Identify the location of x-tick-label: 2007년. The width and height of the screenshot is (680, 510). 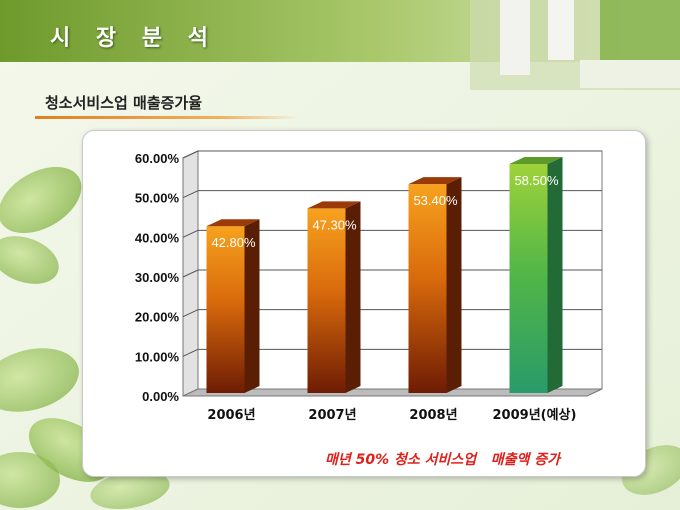
(332, 415).